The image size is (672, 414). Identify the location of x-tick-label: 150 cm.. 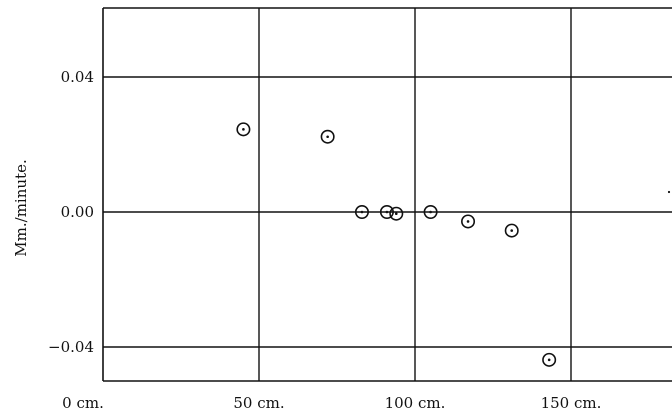
(571, 403).